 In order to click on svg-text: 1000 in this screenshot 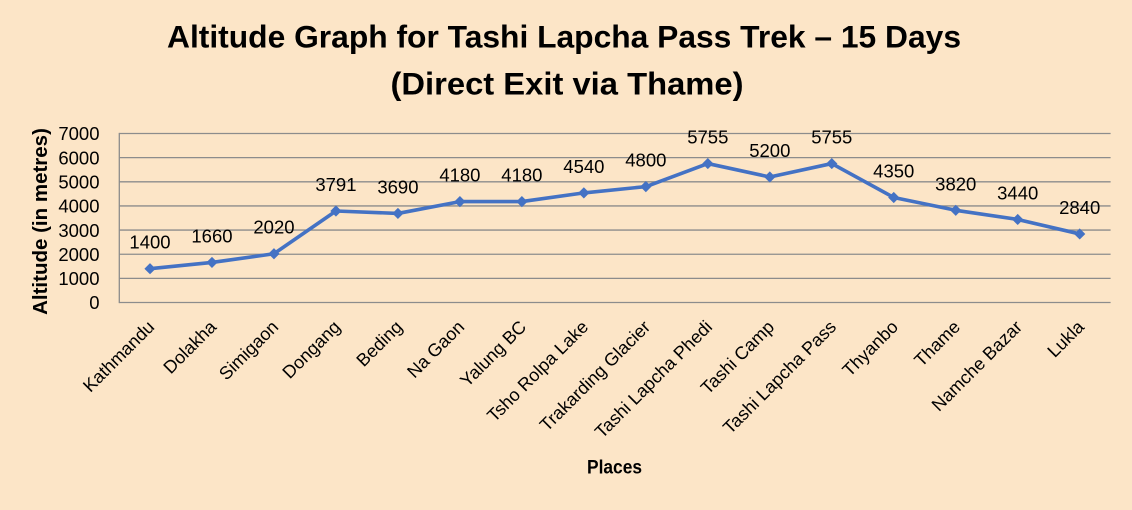, I will do `click(78, 278)`.